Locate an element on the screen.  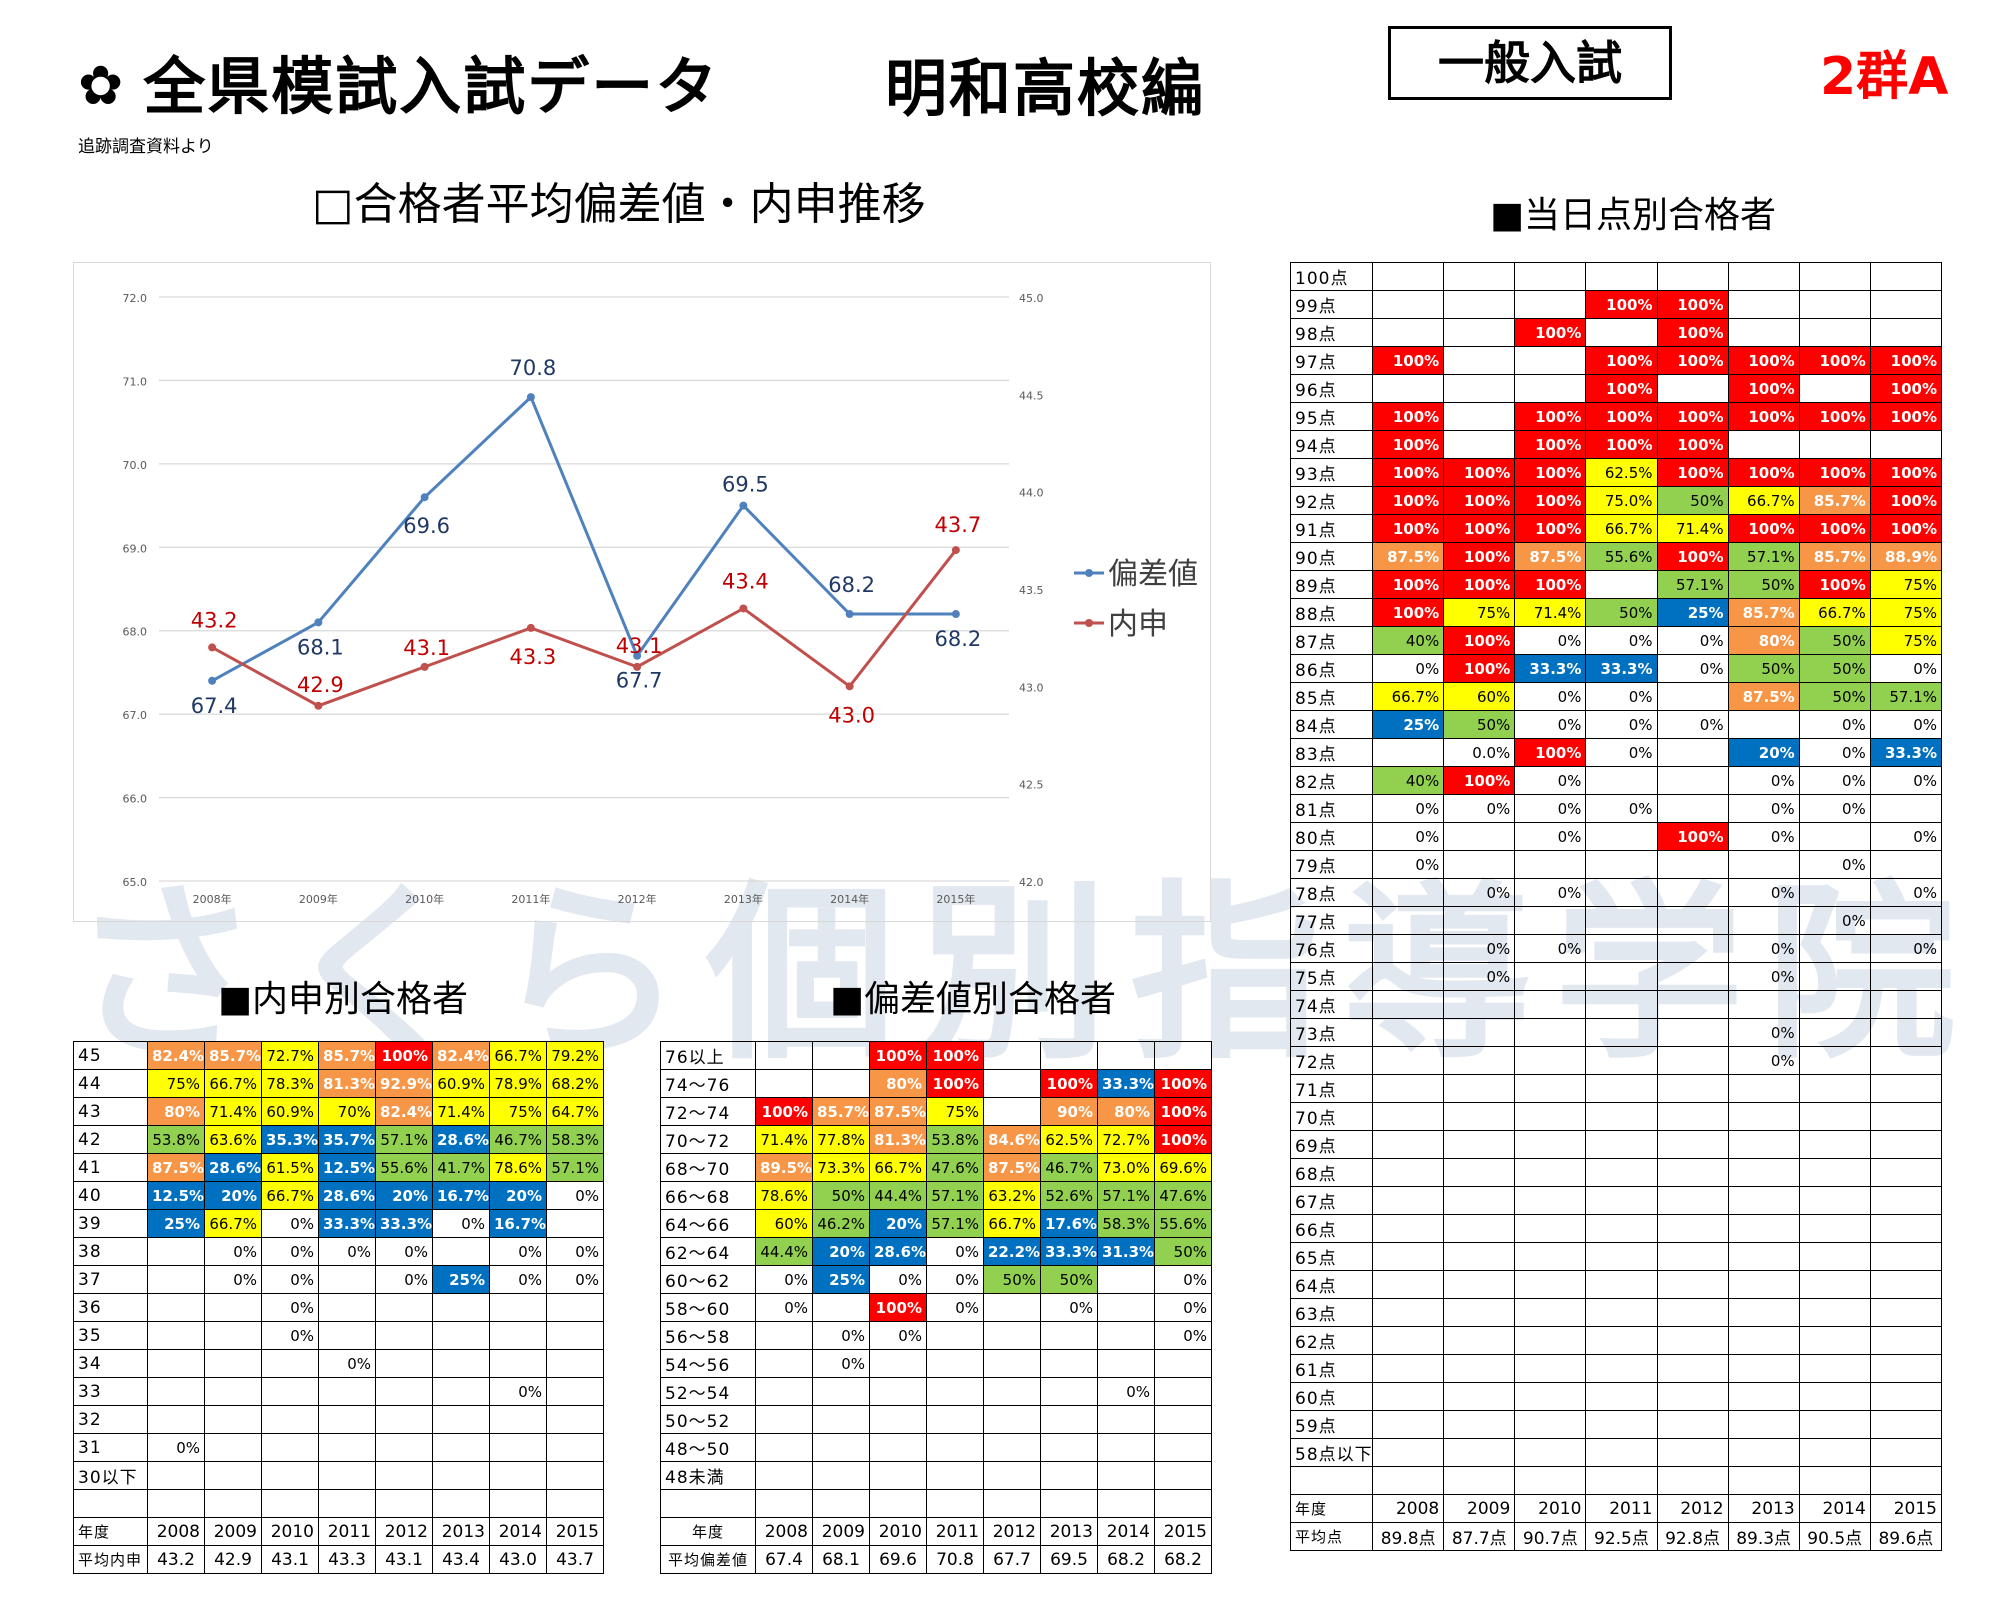
row-label: 92点 is located at coordinates (1331, 500).